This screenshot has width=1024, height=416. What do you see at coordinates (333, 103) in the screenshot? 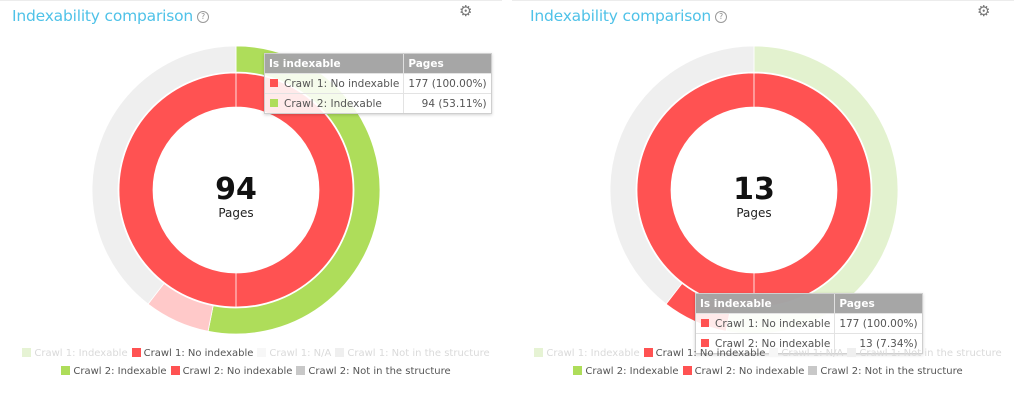
I see `tooltip-row-label: Crawl 2: Indexable` at bounding box center [333, 103].